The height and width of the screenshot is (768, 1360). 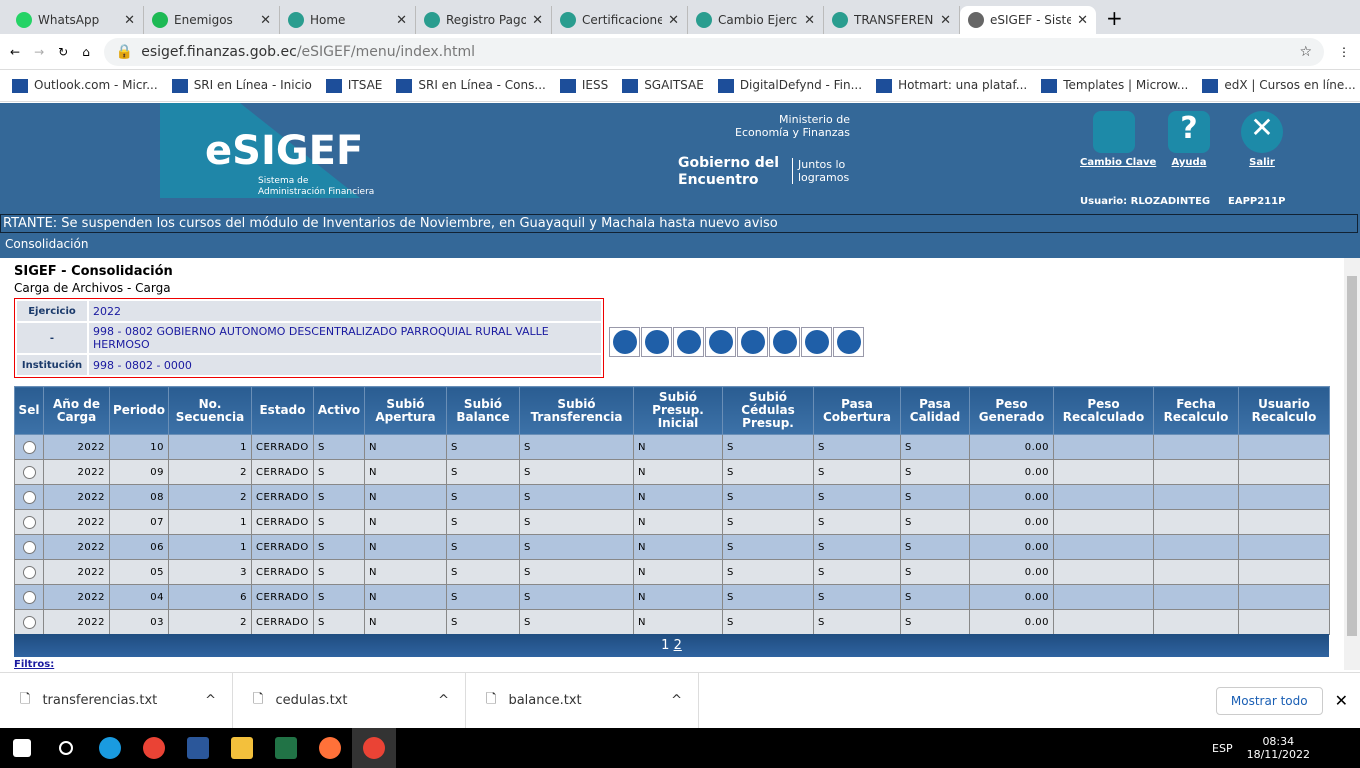 I want to click on explorer-button, so click(x=242, y=748).